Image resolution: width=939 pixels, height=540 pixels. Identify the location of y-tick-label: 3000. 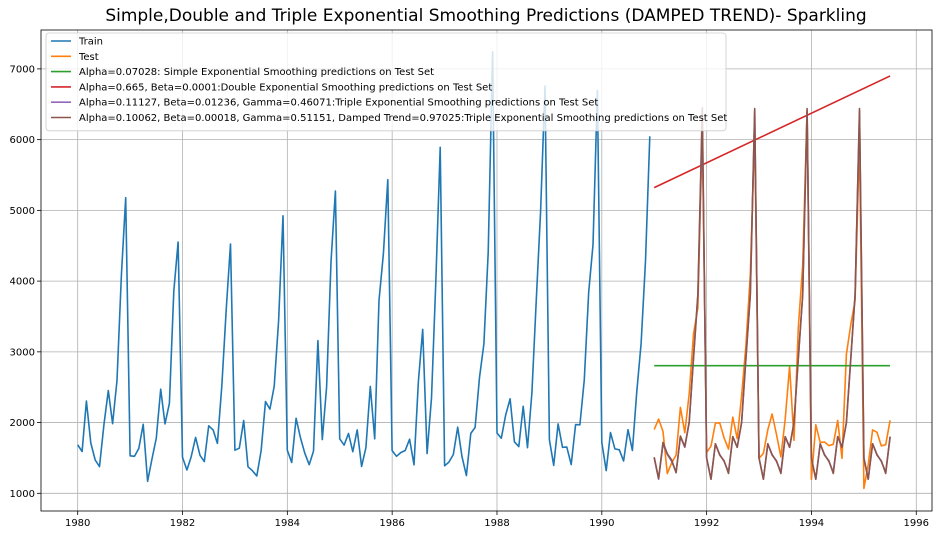
(22, 352).